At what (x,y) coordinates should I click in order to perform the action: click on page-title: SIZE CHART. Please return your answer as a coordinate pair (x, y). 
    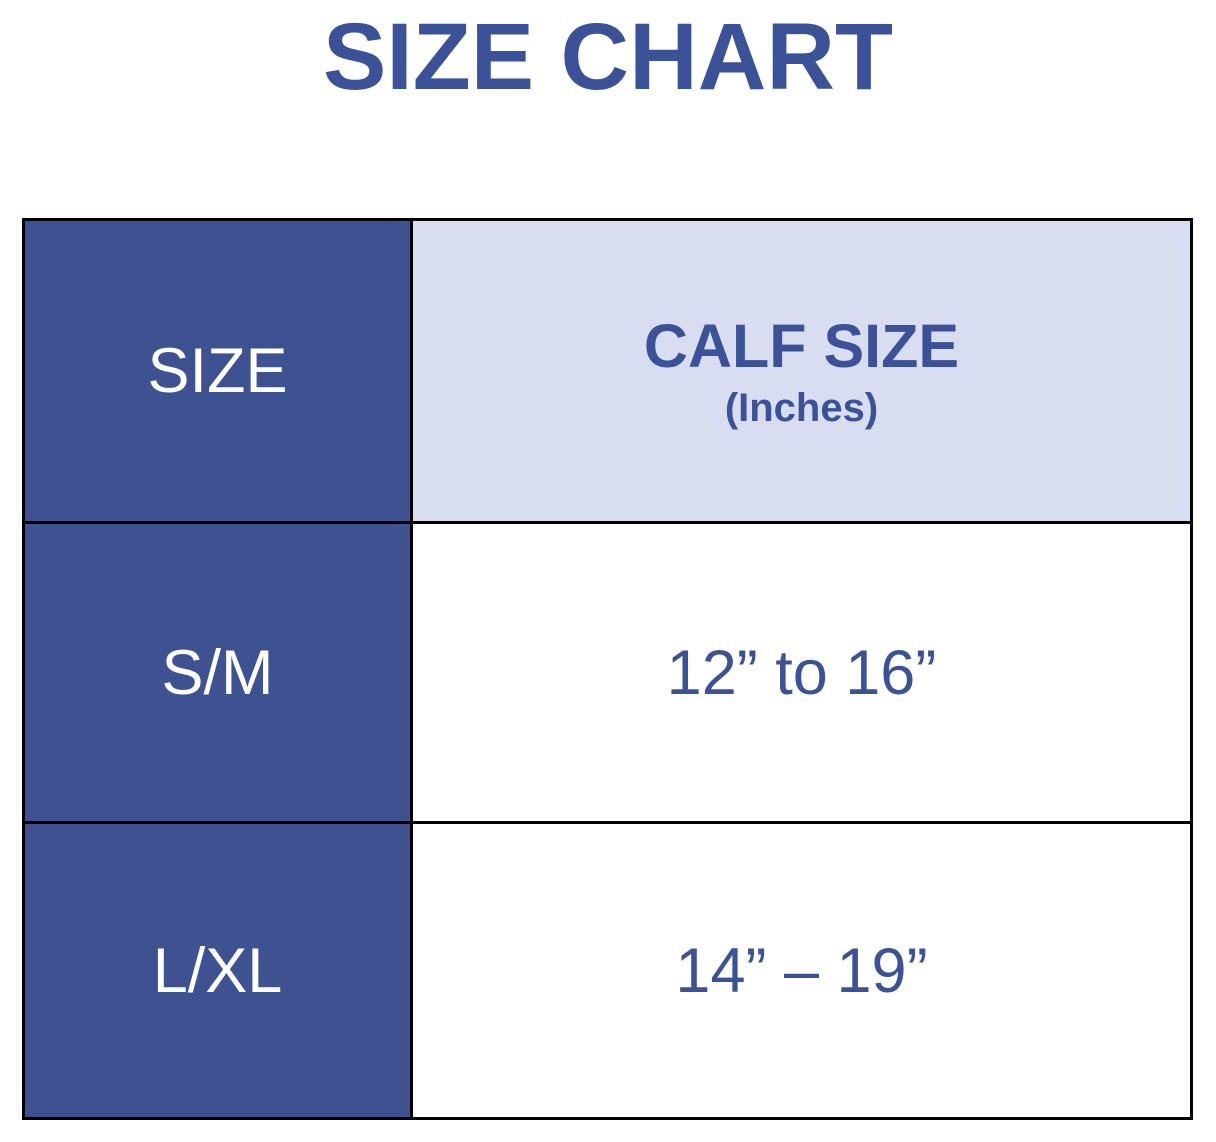
    Looking at the image, I should click on (608, 57).